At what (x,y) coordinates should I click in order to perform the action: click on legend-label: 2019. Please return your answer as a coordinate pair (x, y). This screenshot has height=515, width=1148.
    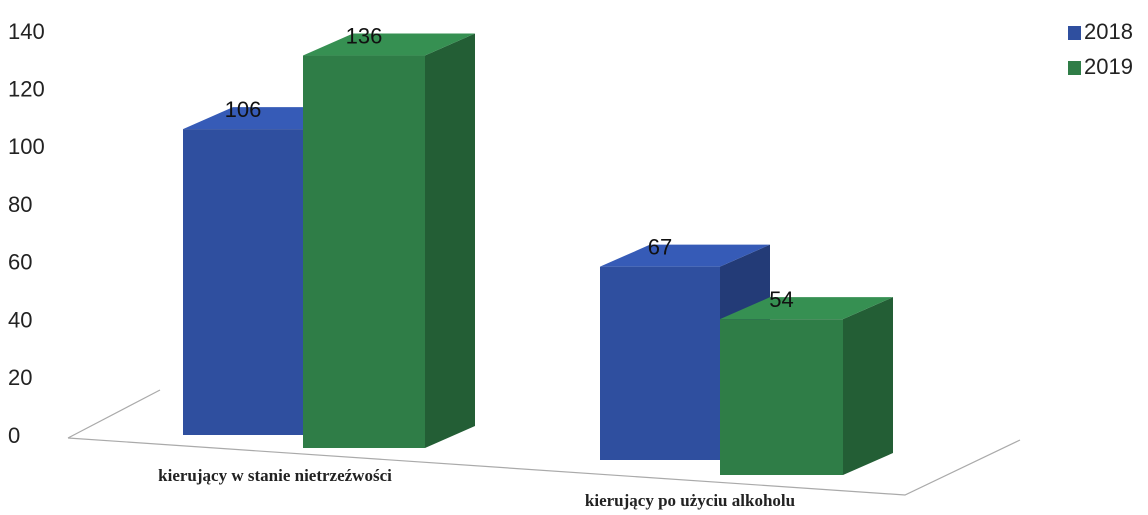
    Looking at the image, I should click on (1108, 66).